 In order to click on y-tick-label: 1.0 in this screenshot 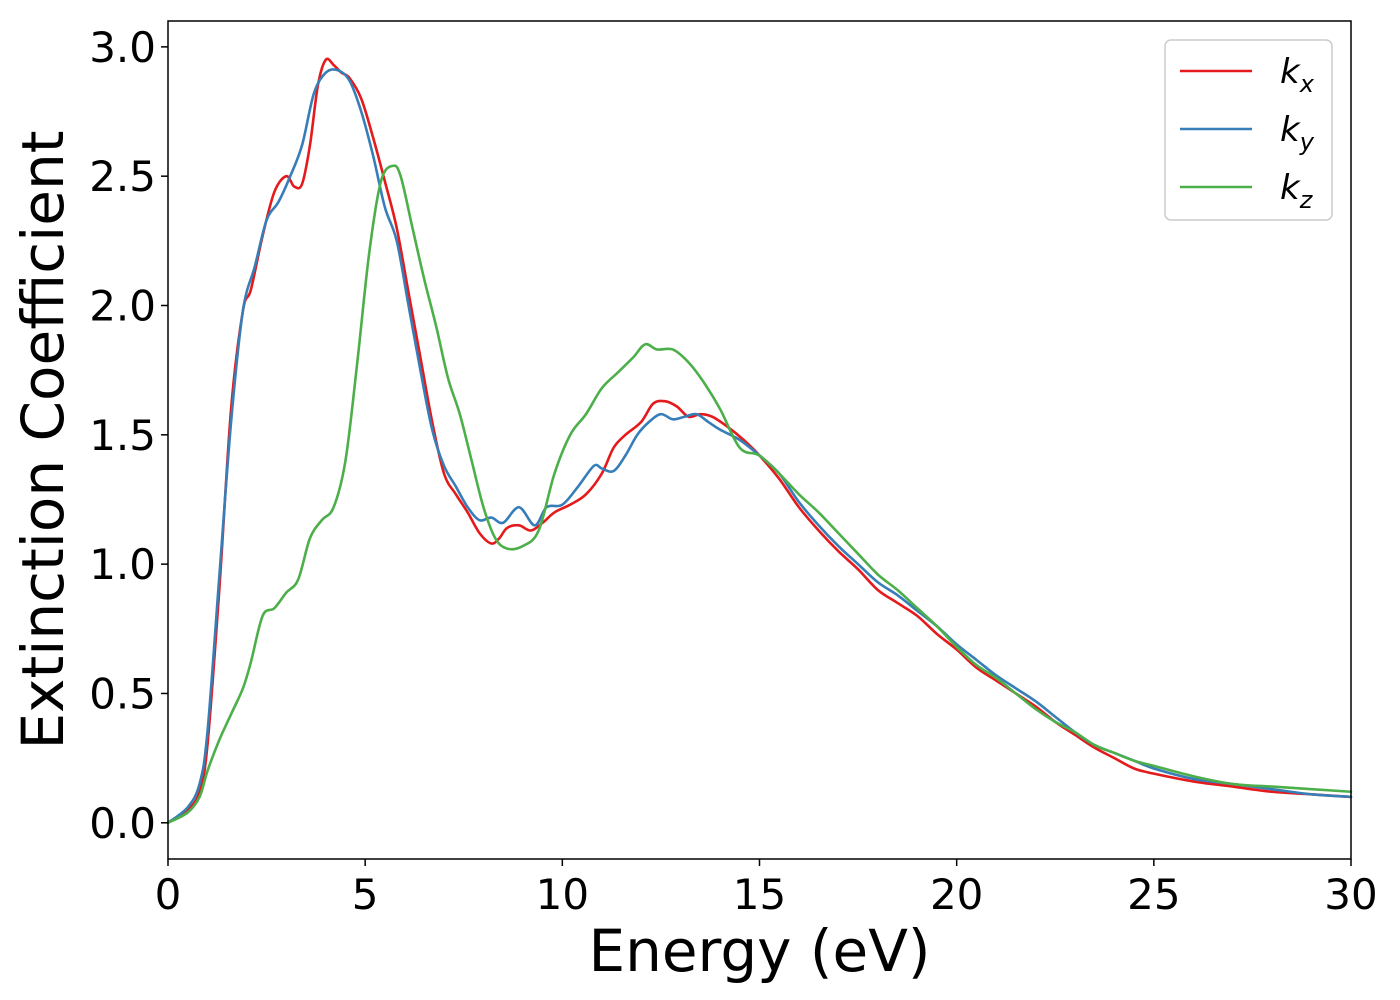, I will do `click(122, 564)`.